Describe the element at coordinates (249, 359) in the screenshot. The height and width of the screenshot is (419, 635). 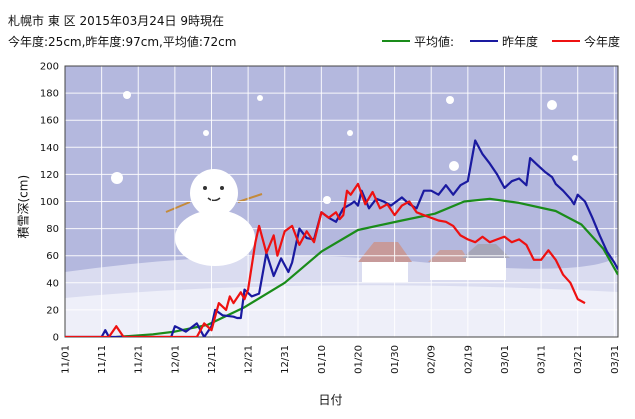
I see `x-tick-label: 12/21` at that location.